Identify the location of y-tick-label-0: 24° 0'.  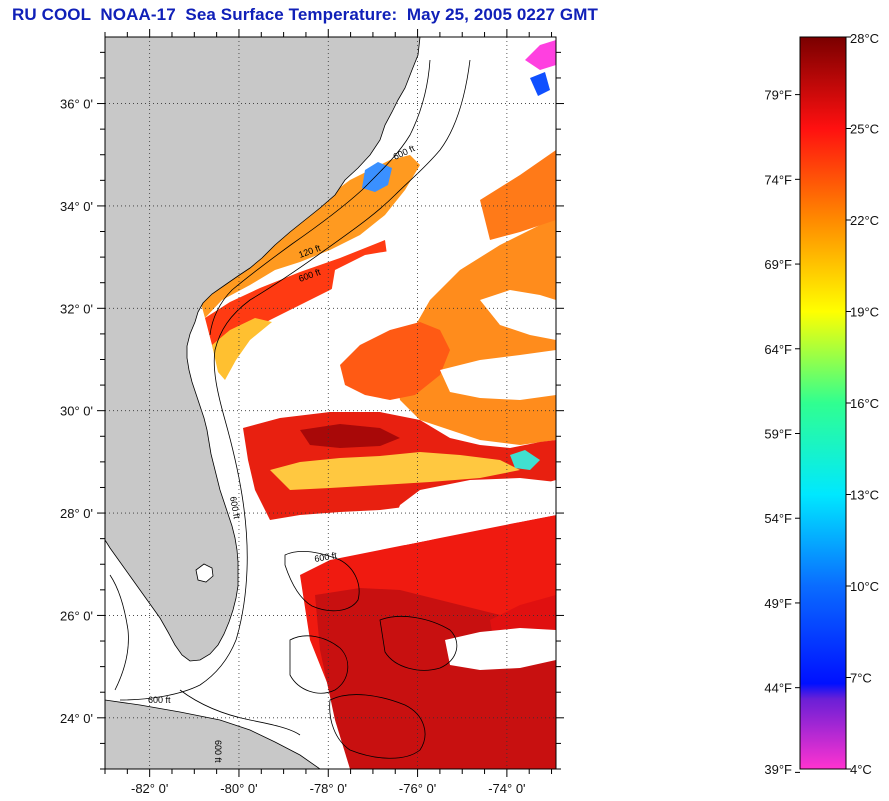
(76, 718).